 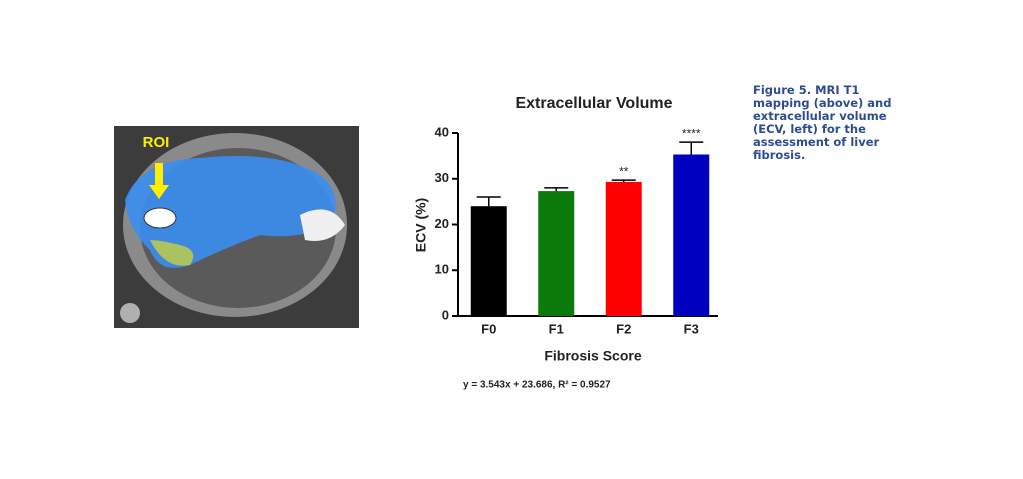 I want to click on y-tick-label: 30, so click(x=442, y=177).